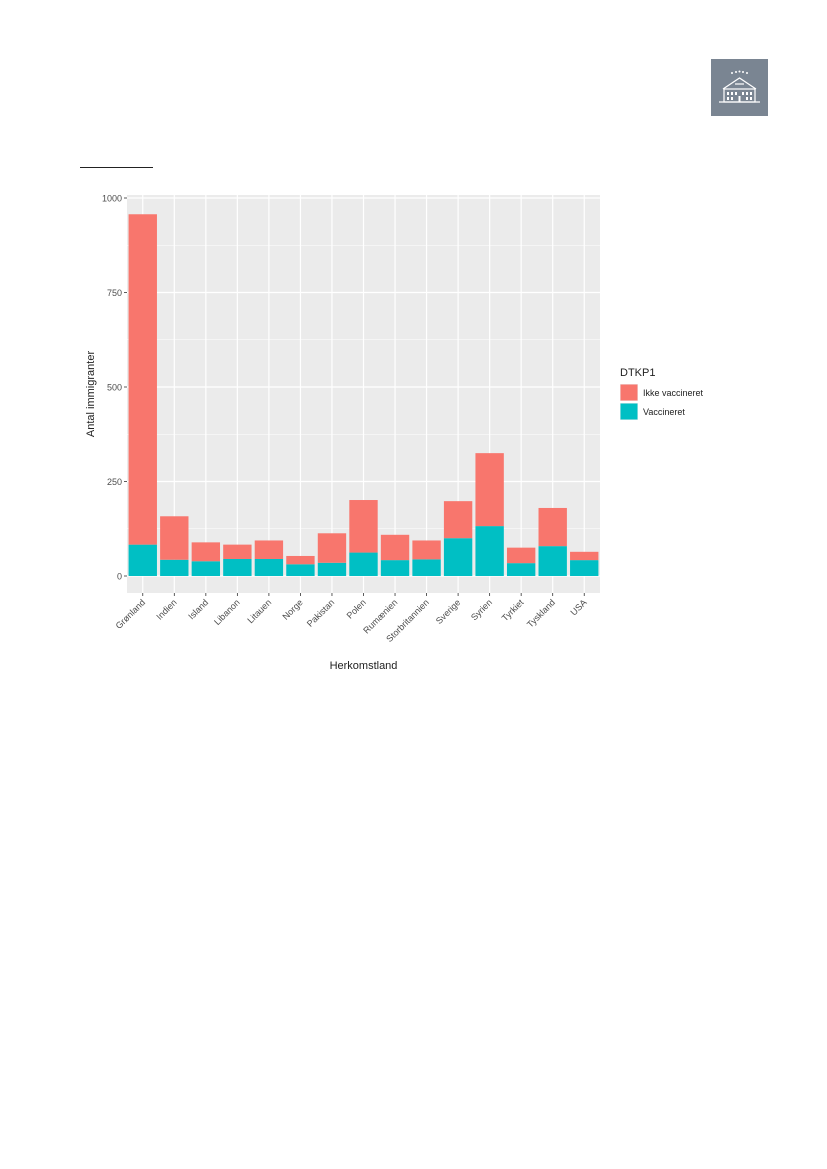 The image size is (827, 1169). I want to click on legend-label: Ikke vaccineret, so click(673, 393).